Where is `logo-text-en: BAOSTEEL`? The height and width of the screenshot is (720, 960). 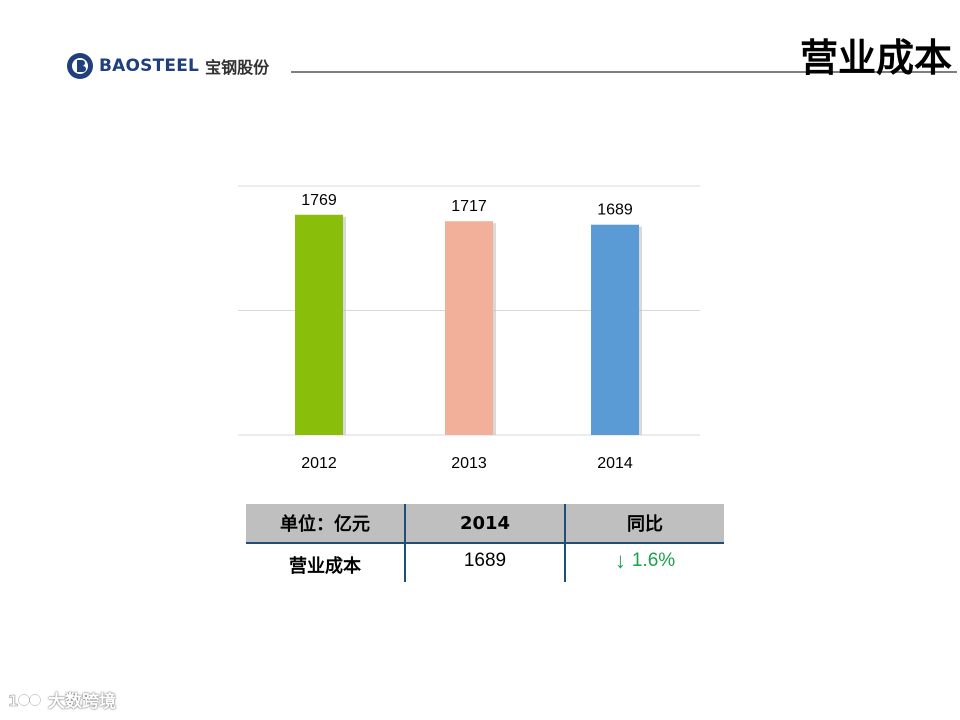
logo-text-en: BAOSTEEL is located at coordinates (149, 66).